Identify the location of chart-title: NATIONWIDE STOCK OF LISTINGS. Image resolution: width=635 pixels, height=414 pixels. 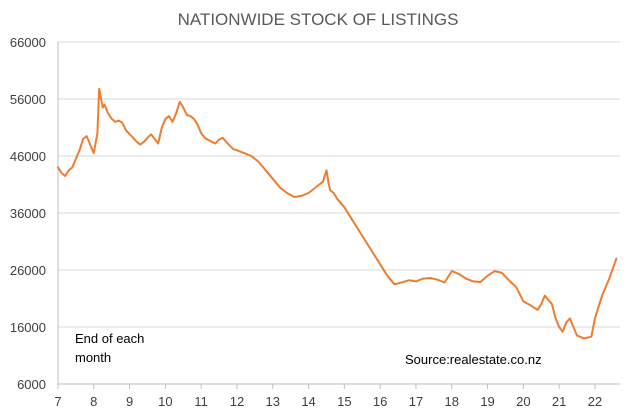
(318, 19).